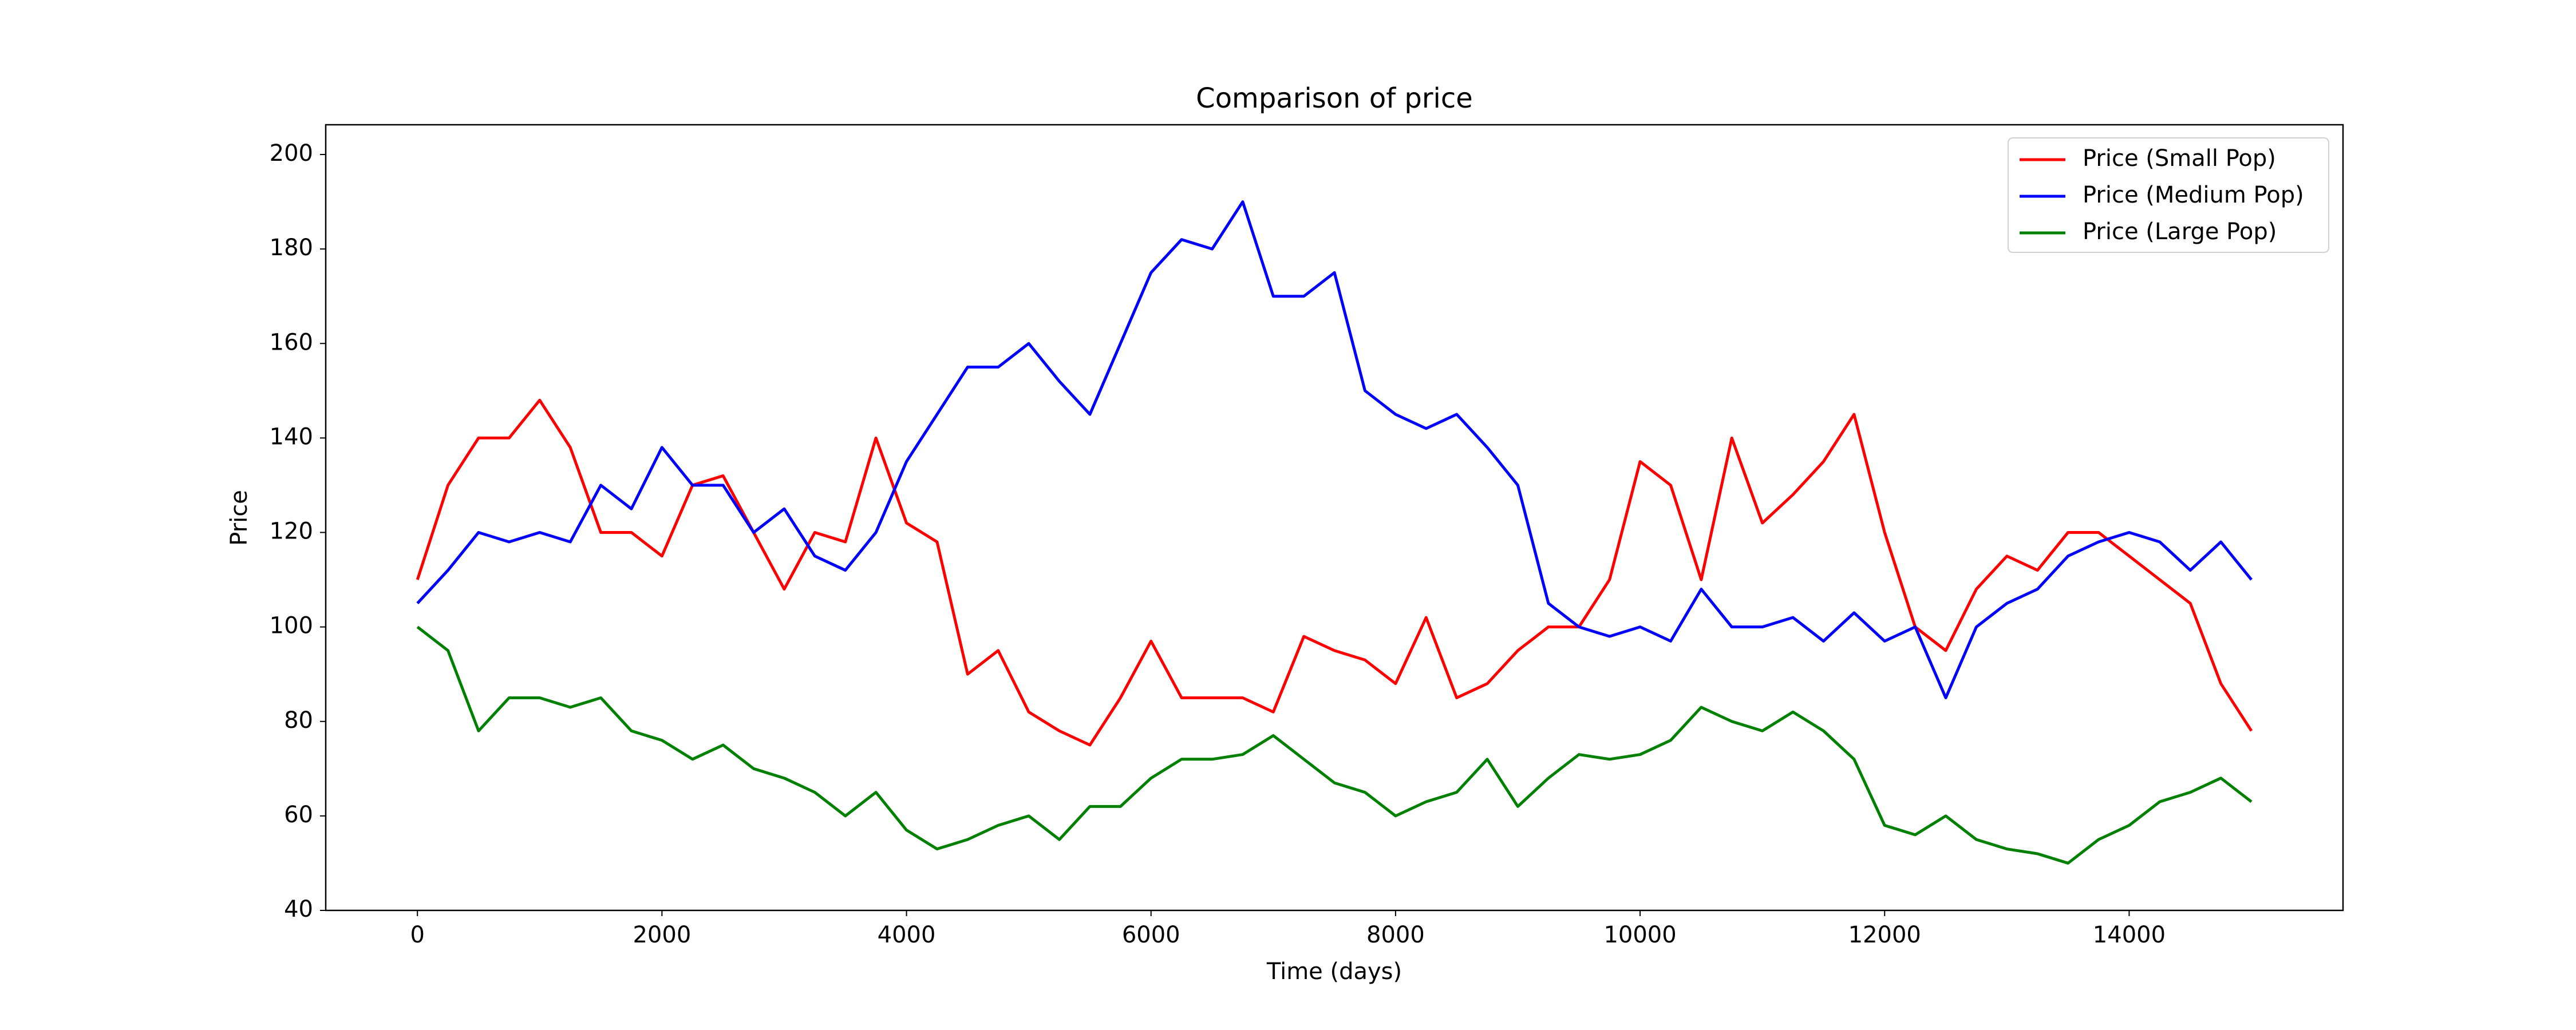 The width and height of the screenshot is (2576, 1030). Describe the element at coordinates (907, 935) in the screenshot. I see `x-tick-label: 4000` at that location.